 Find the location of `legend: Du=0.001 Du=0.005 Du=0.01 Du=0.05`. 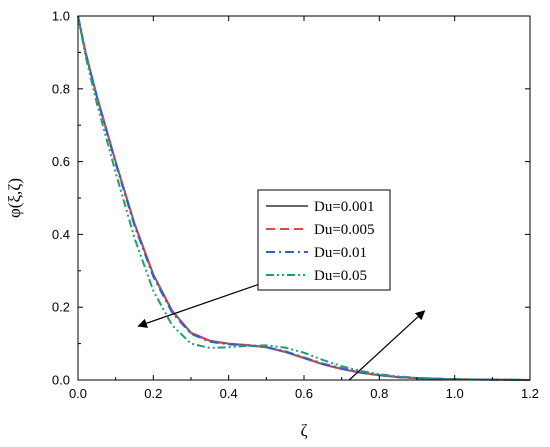

legend: Du=0.001 Du=0.005 Du=0.01 Du=0.05 is located at coordinates (324, 240).